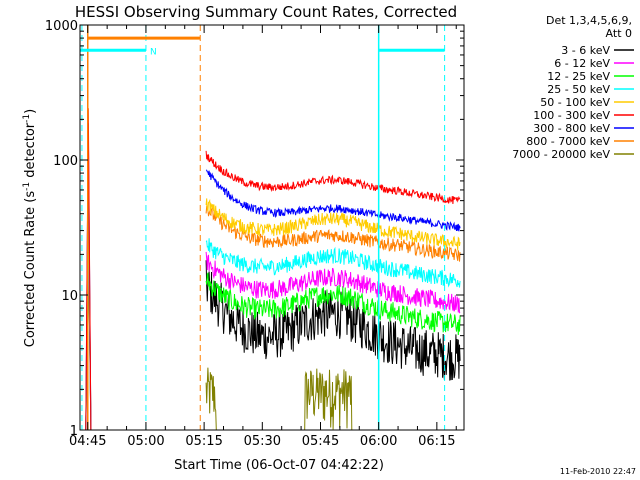 This screenshot has height=480, width=640. Describe the element at coordinates (575, 102) in the screenshot. I see `legend-label: 50 - 100 keV` at that location.